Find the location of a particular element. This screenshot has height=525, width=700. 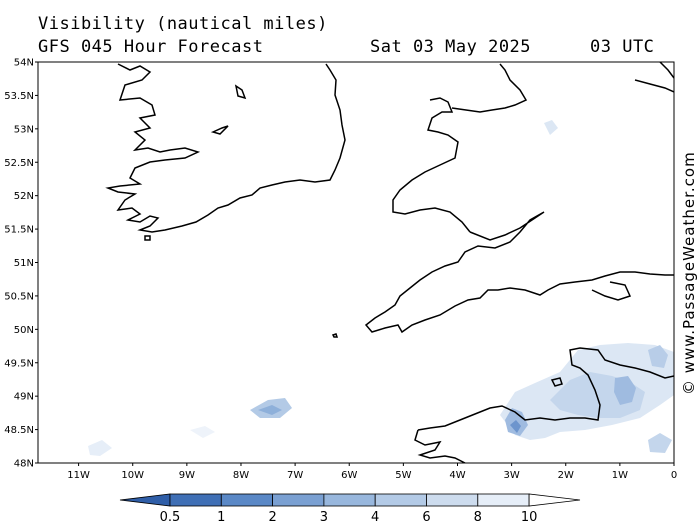

lat-tick-label: 53.5N is located at coordinates (19, 96).